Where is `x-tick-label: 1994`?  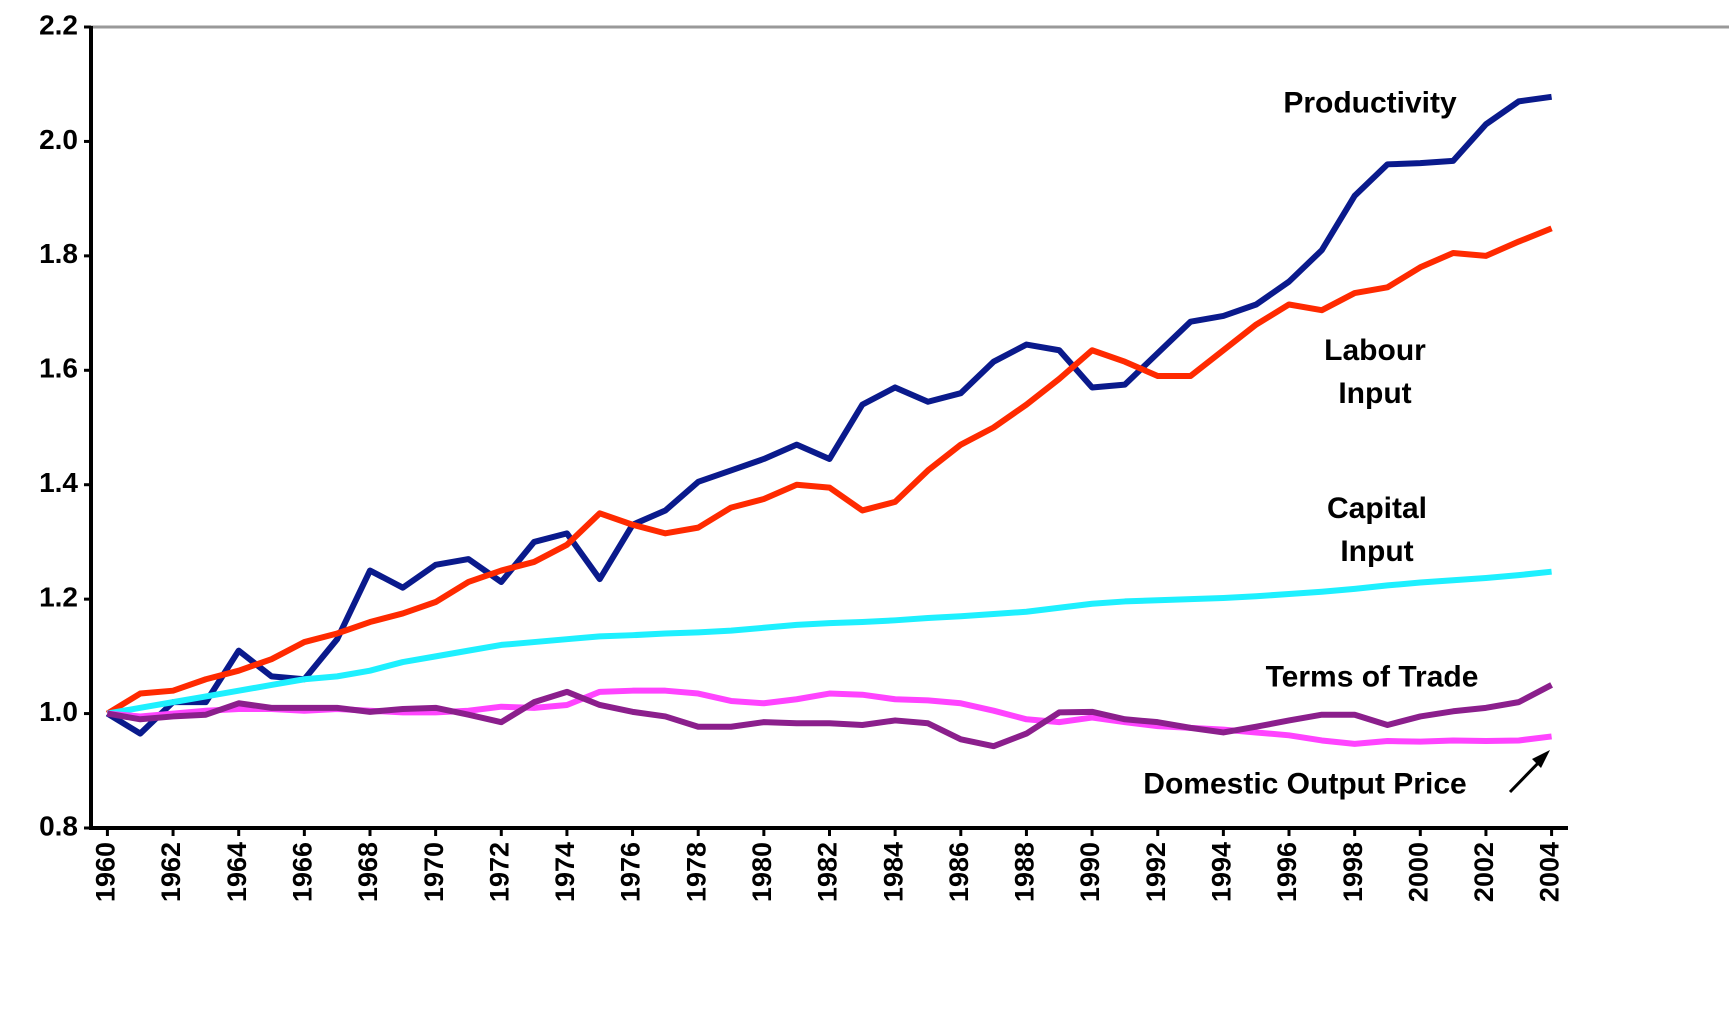
x-tick-label: 1994 is located at coordinates (1221, 872).